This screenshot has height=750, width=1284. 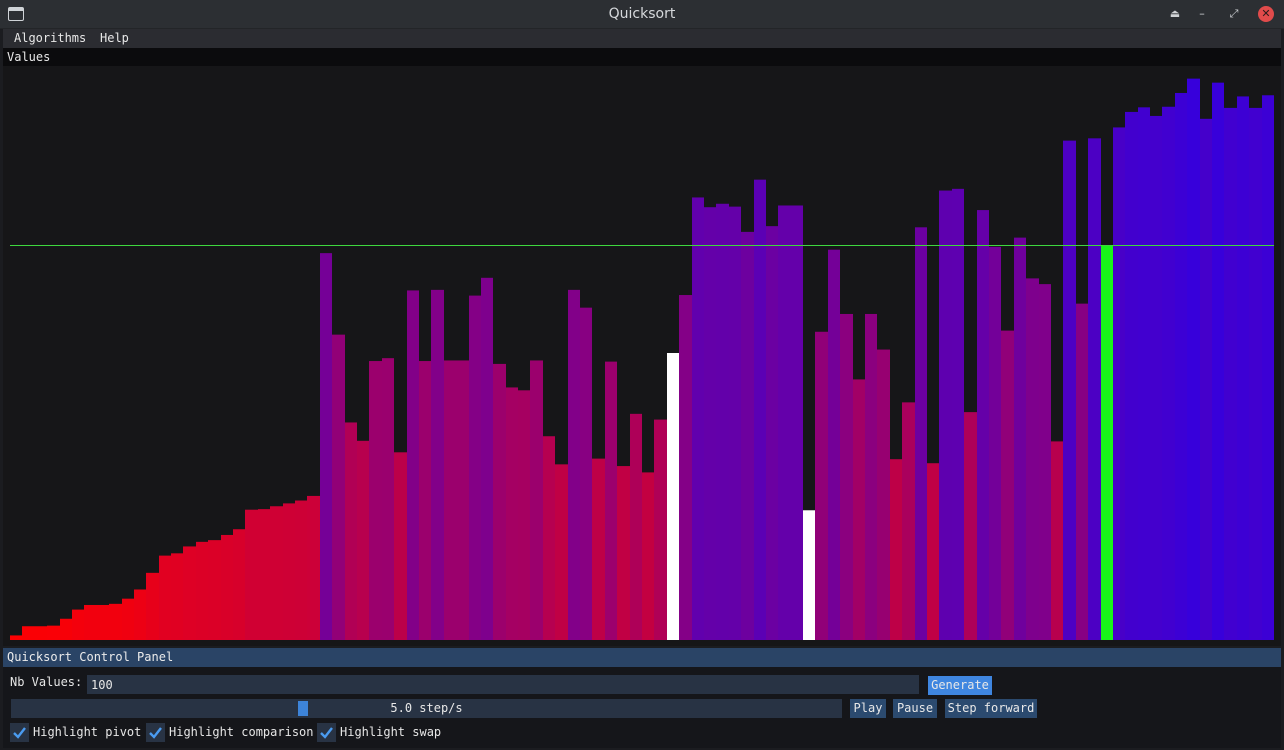 I want to click on nb-values-label: Nb Values:, so click(x=46, y=682).